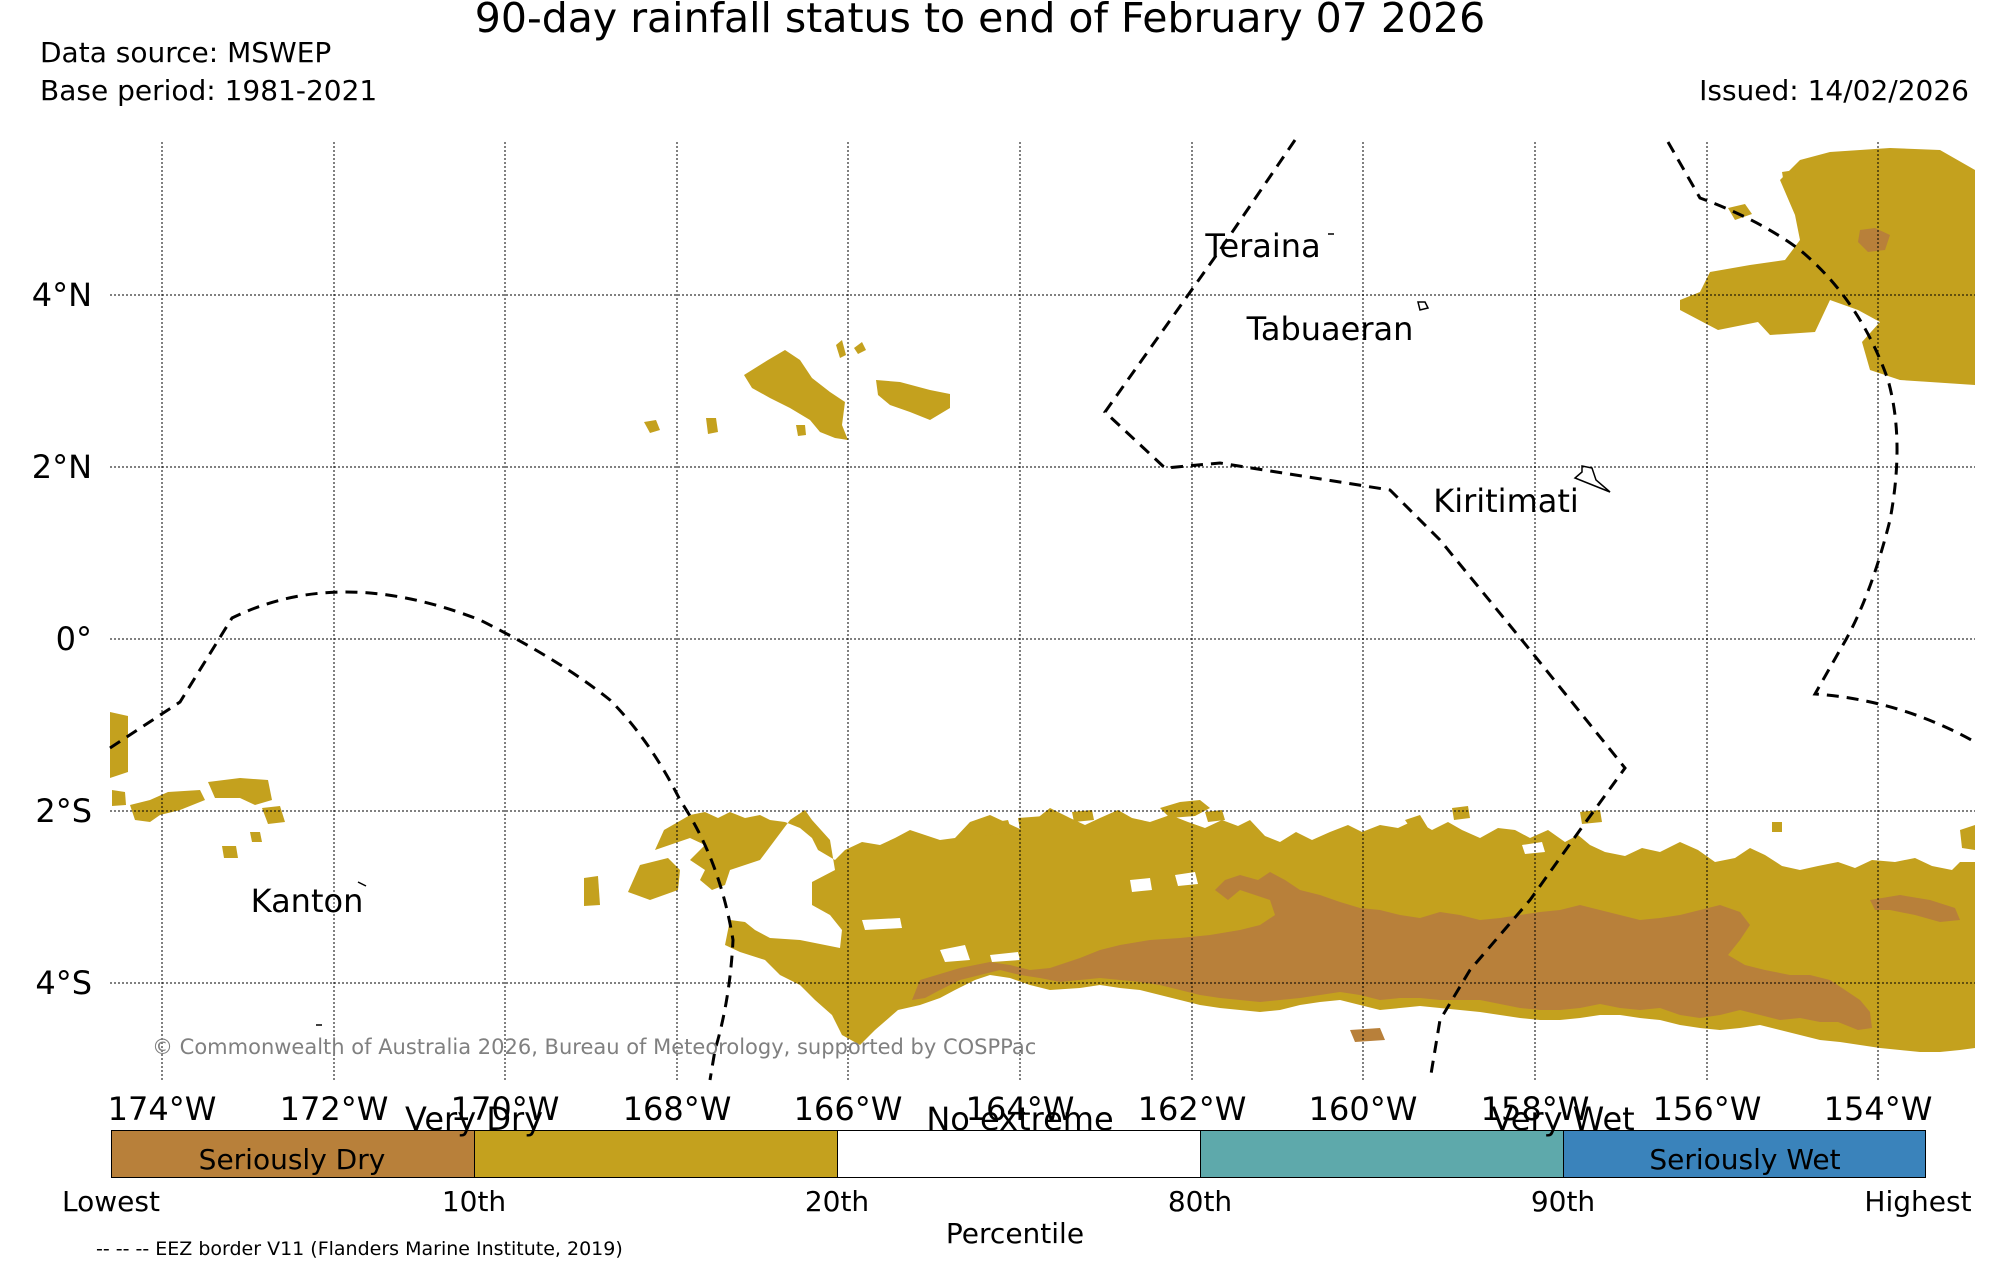 Image resolution: width=2000 pixels, height=1265 pixels. What do you see at coordinates (837, 1201) in the screenshot?
I see `colorbar-tick: 20th` at bounding box center [837, 1201].